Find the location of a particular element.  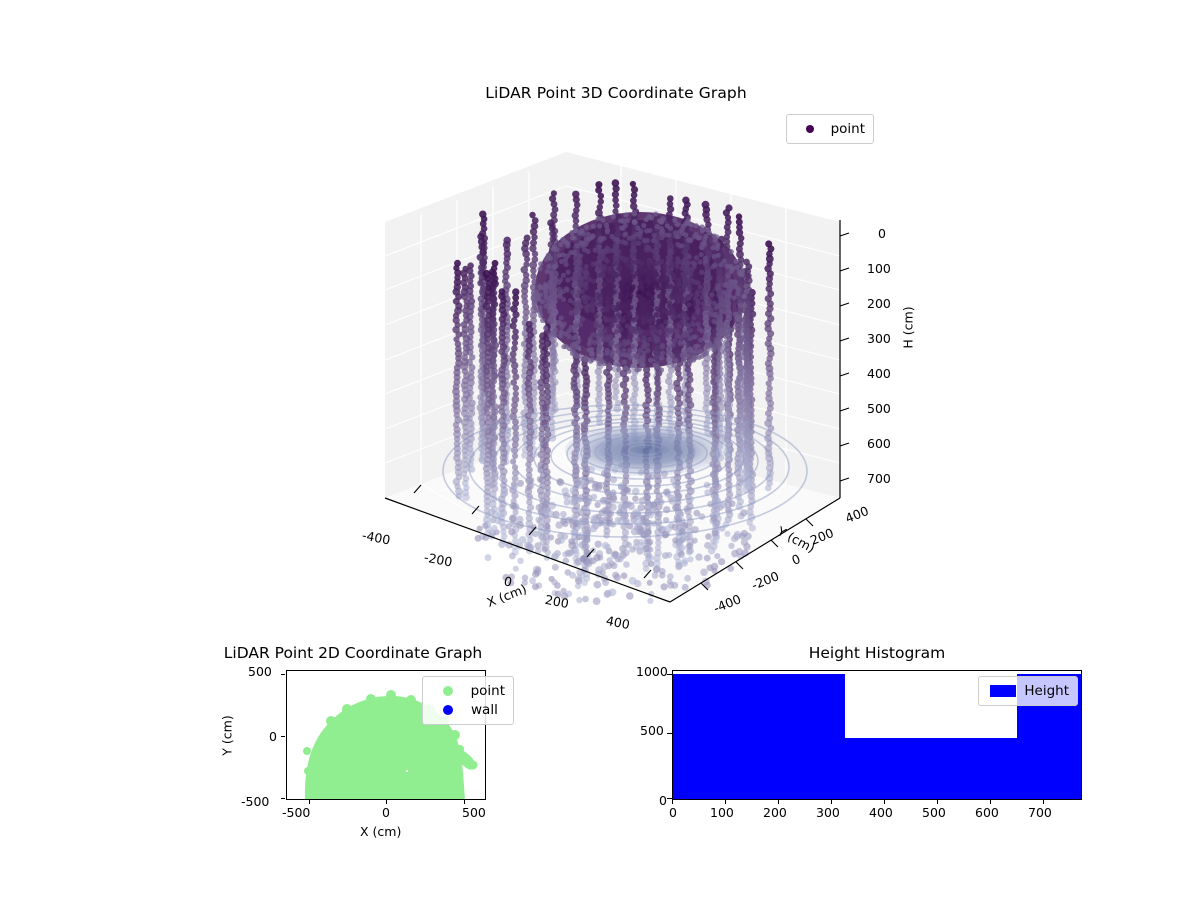

plot2d-panel: LiDAR Point 2D Coordinate Graph is located at coordinates (370, 756).